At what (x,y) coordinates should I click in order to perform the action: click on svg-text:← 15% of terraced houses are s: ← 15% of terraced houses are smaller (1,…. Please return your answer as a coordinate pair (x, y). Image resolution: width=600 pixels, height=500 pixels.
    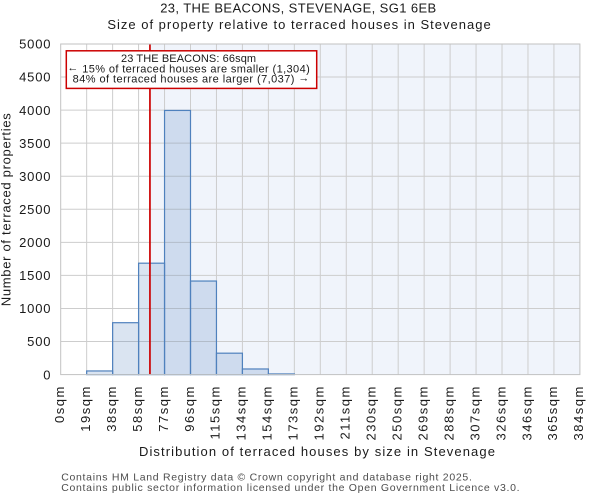
    Looking at the image, I should click on (188, 68).